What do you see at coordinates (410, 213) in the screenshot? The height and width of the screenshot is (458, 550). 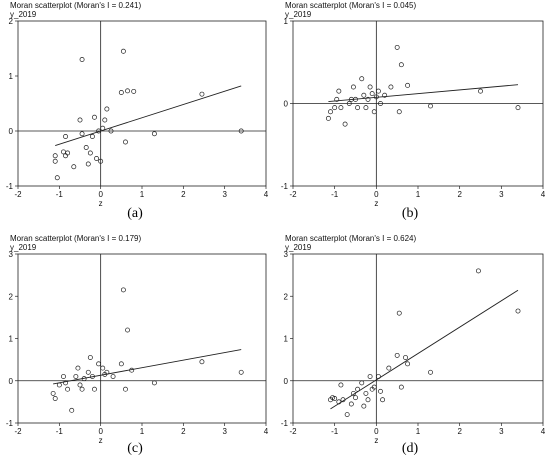 I see `panel-label: (b)` at bounding box center [410, 213].